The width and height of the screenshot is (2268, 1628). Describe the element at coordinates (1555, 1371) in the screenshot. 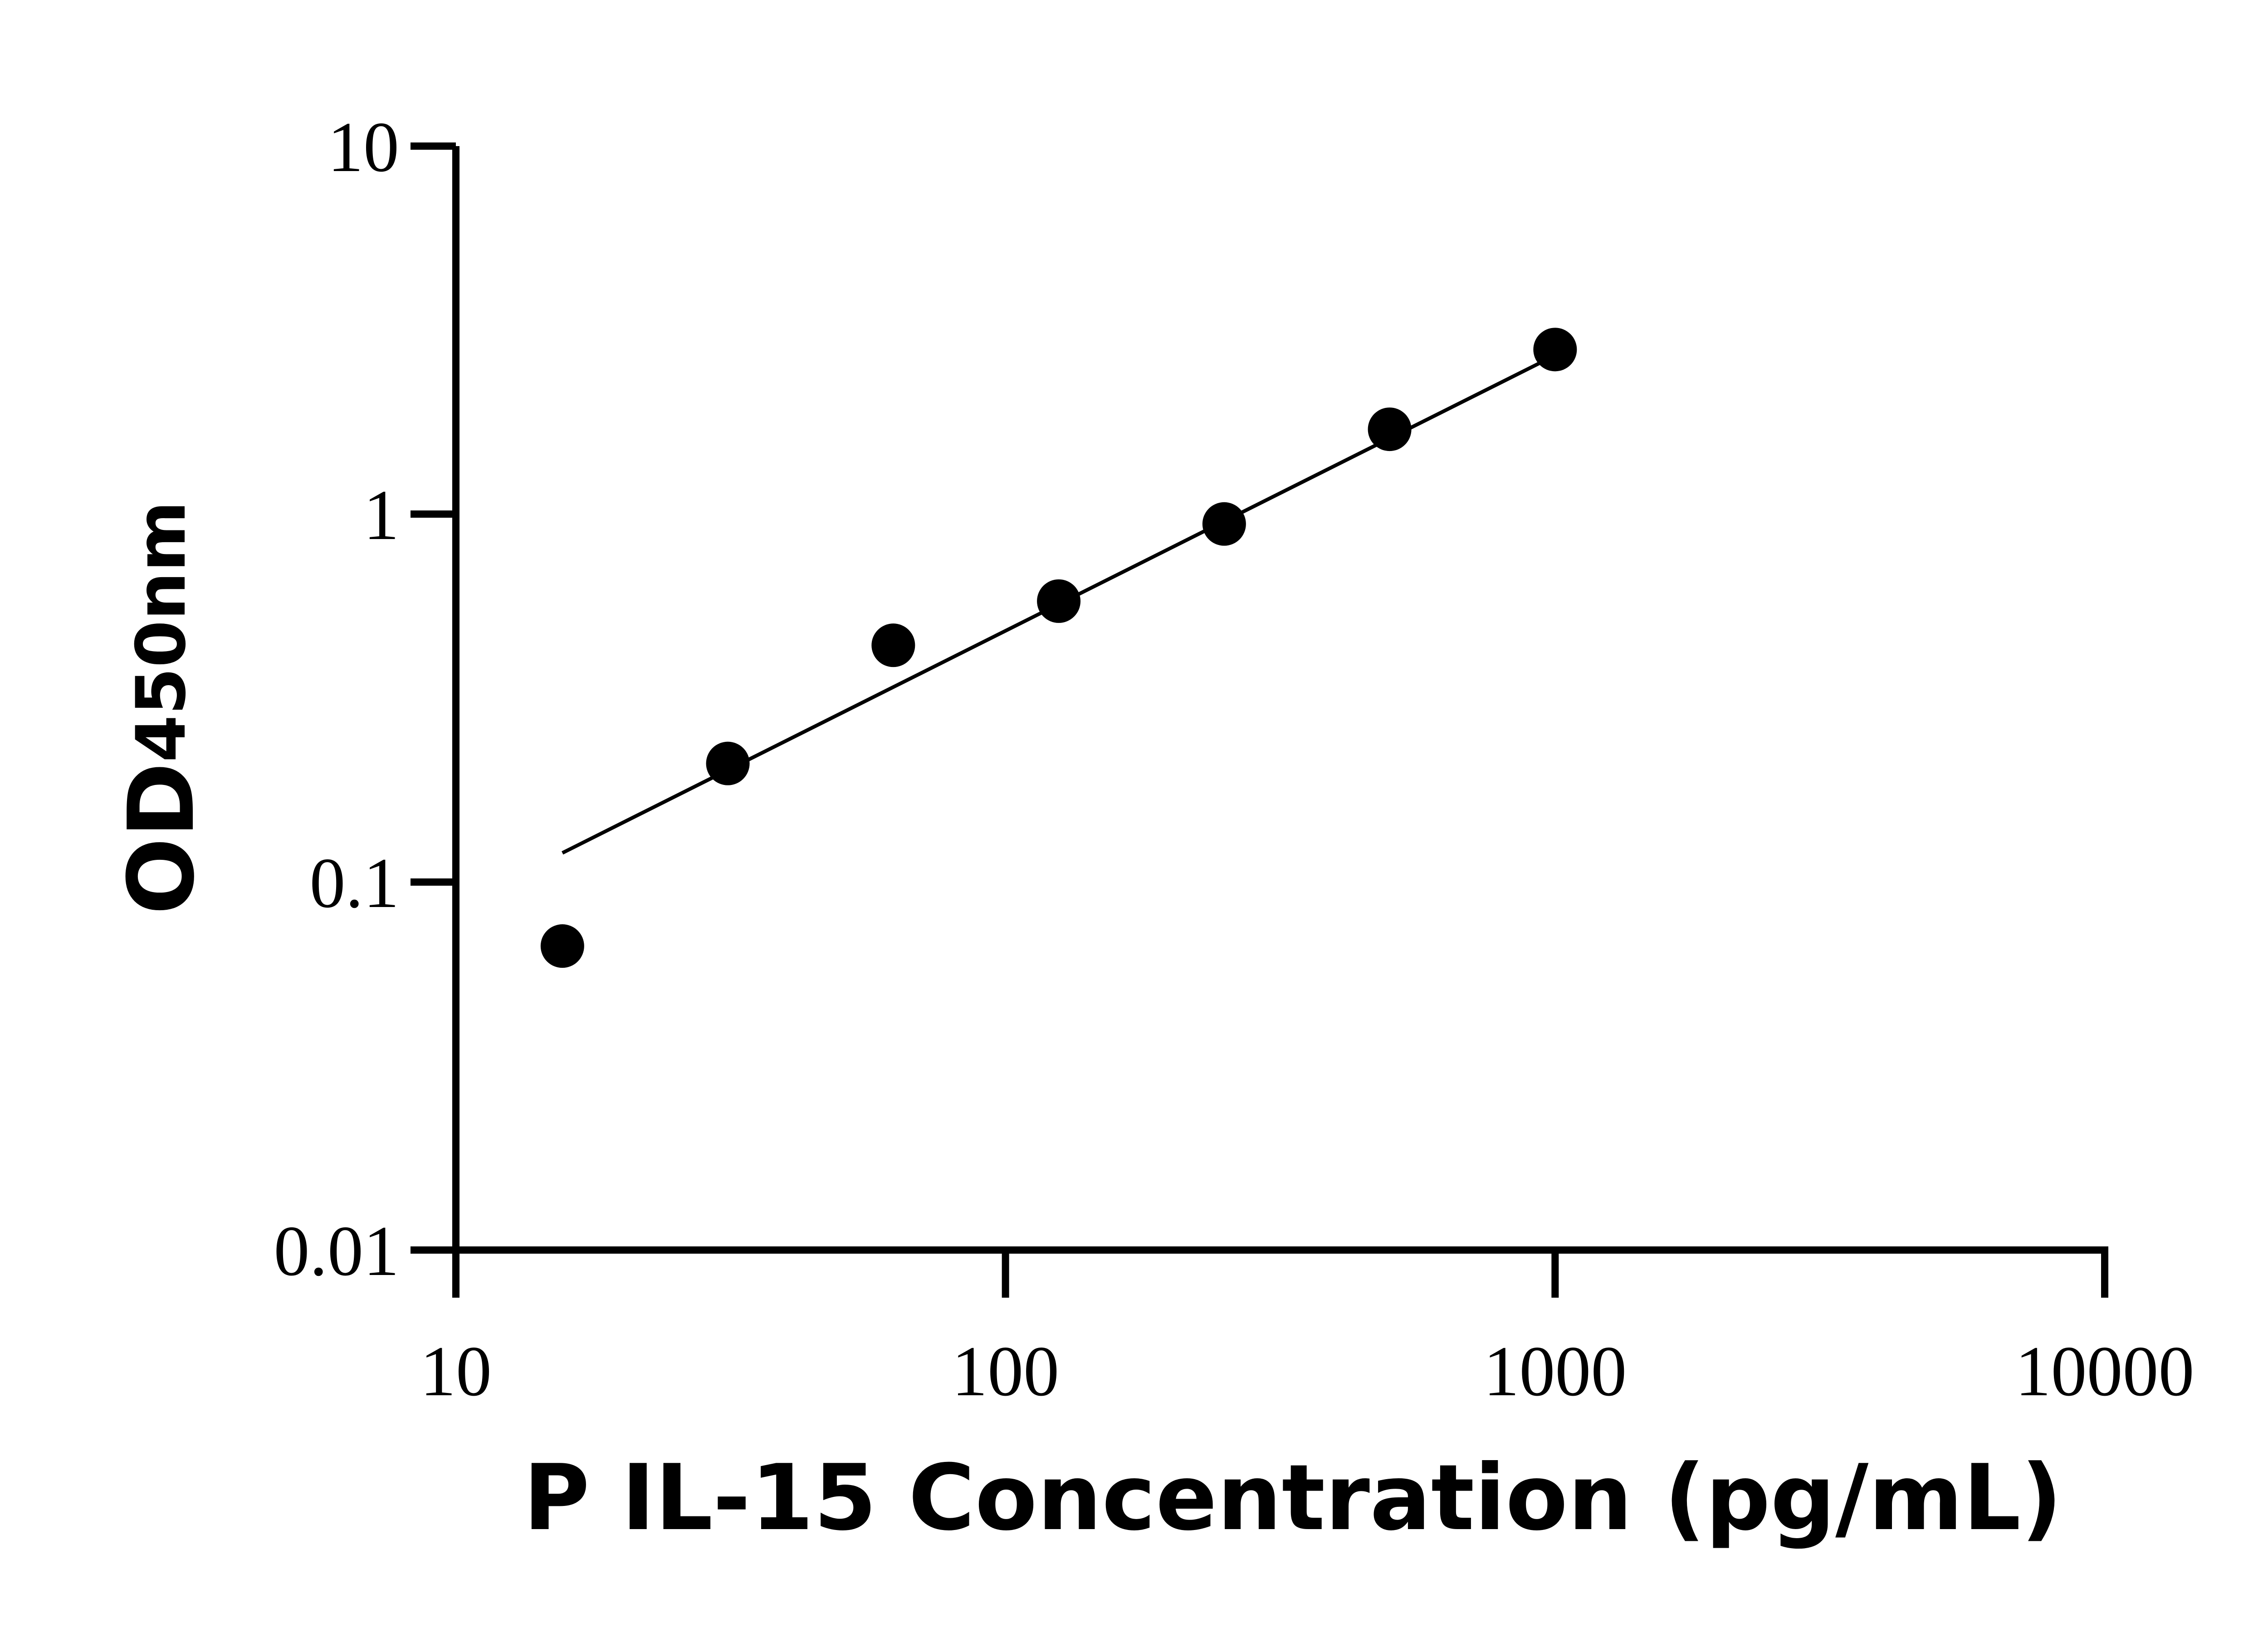

I see `x-tick-label: 1000` at that location.